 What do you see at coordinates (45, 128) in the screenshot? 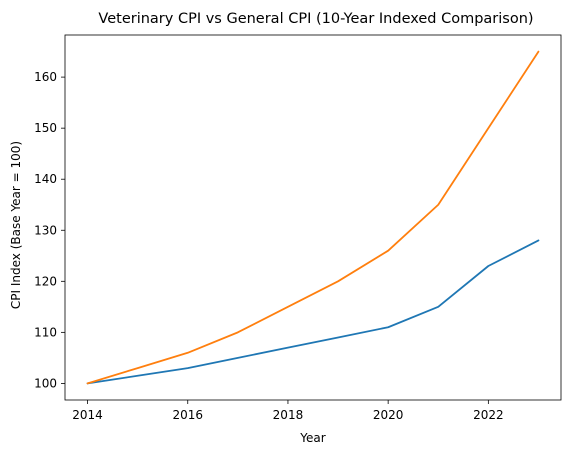
I see `y-tick-label: 150` at bounding box center [45, 128].